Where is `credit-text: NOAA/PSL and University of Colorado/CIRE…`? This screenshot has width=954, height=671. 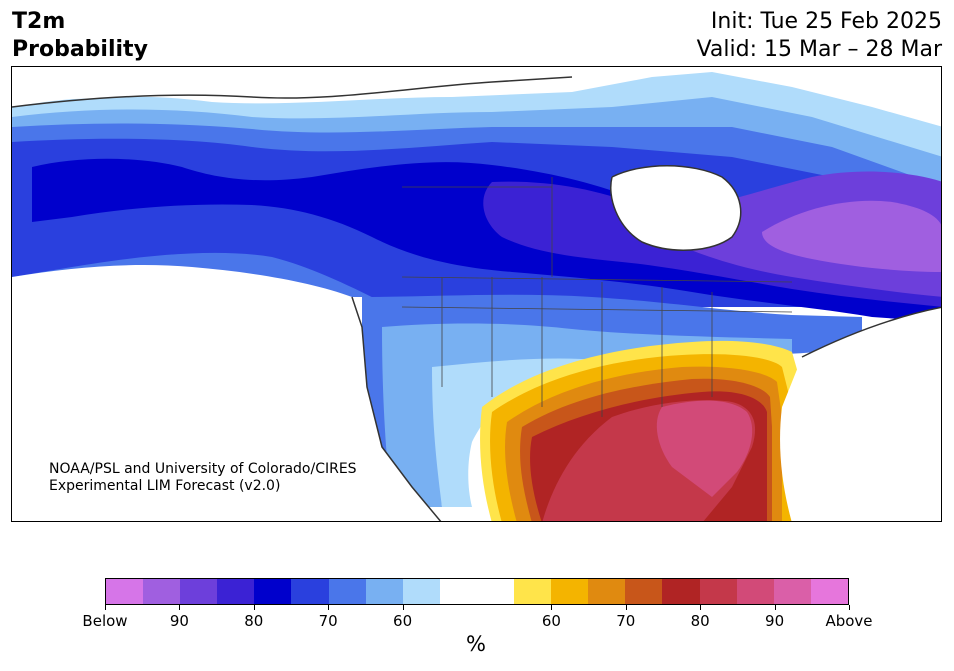
credit-text: NOAA/PSL and University of Colorado/CIRE… is located at coordinates (203, 478).